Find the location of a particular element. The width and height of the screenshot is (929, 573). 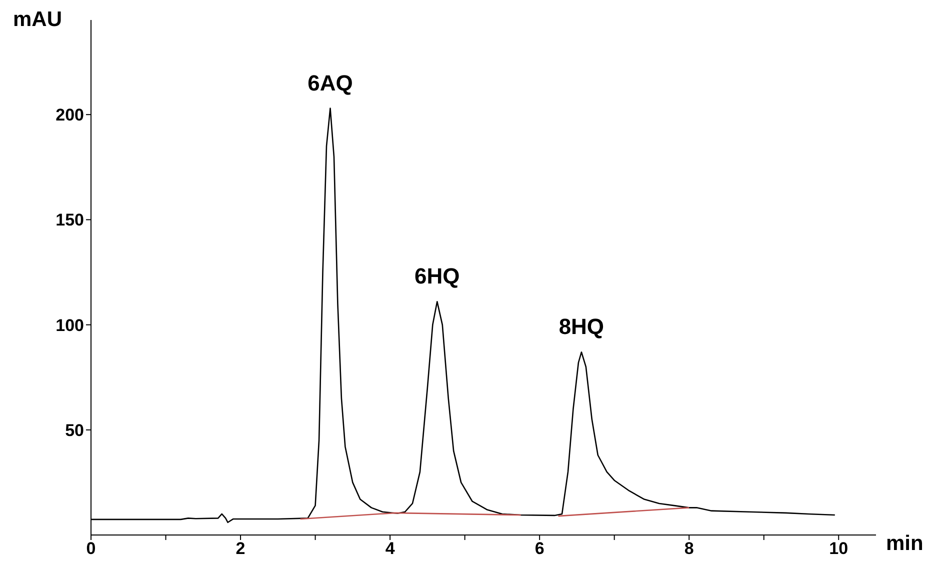

y-tick-label: 150 is located at coordinates (70, 220).